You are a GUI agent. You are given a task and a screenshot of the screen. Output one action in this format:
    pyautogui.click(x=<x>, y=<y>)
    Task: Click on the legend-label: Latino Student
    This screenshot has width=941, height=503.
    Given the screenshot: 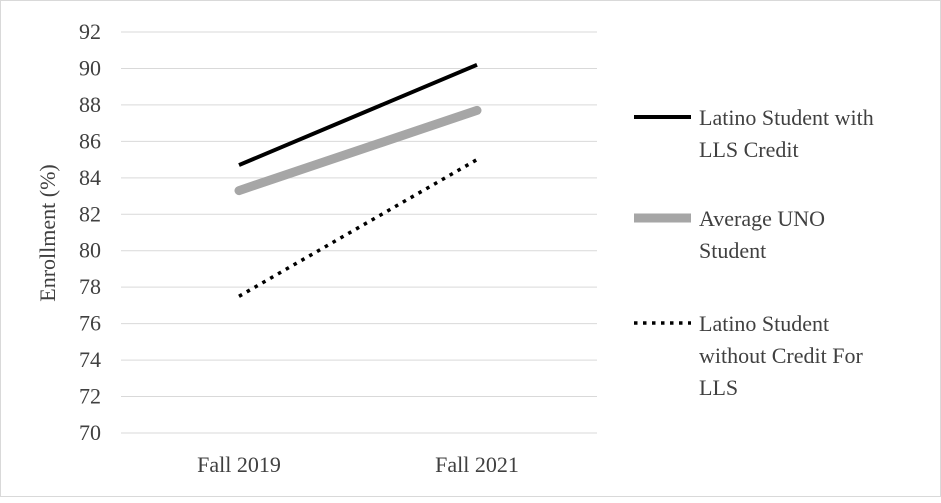 What is the action you would take?
    pyautogui.click(x=764, y=323)
    